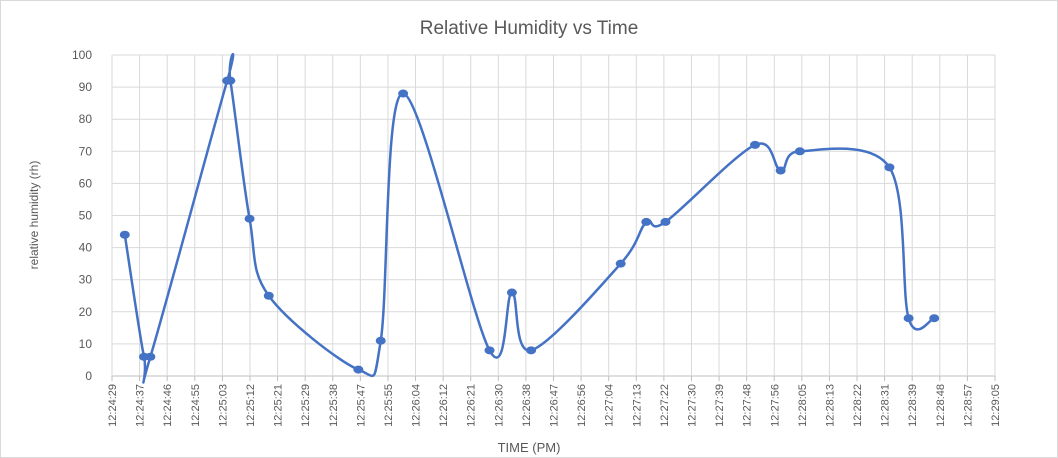  I want to click on x-tick-label: 12:26:47, so click(555, 405).